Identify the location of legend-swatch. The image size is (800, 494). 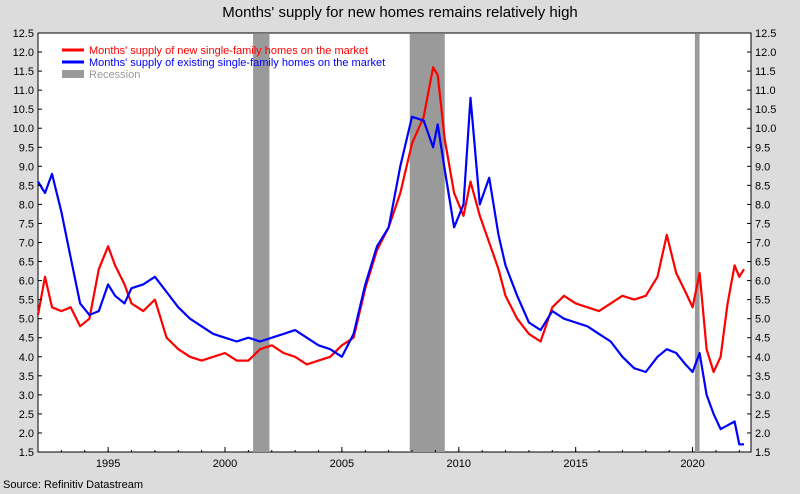
(73, 74).